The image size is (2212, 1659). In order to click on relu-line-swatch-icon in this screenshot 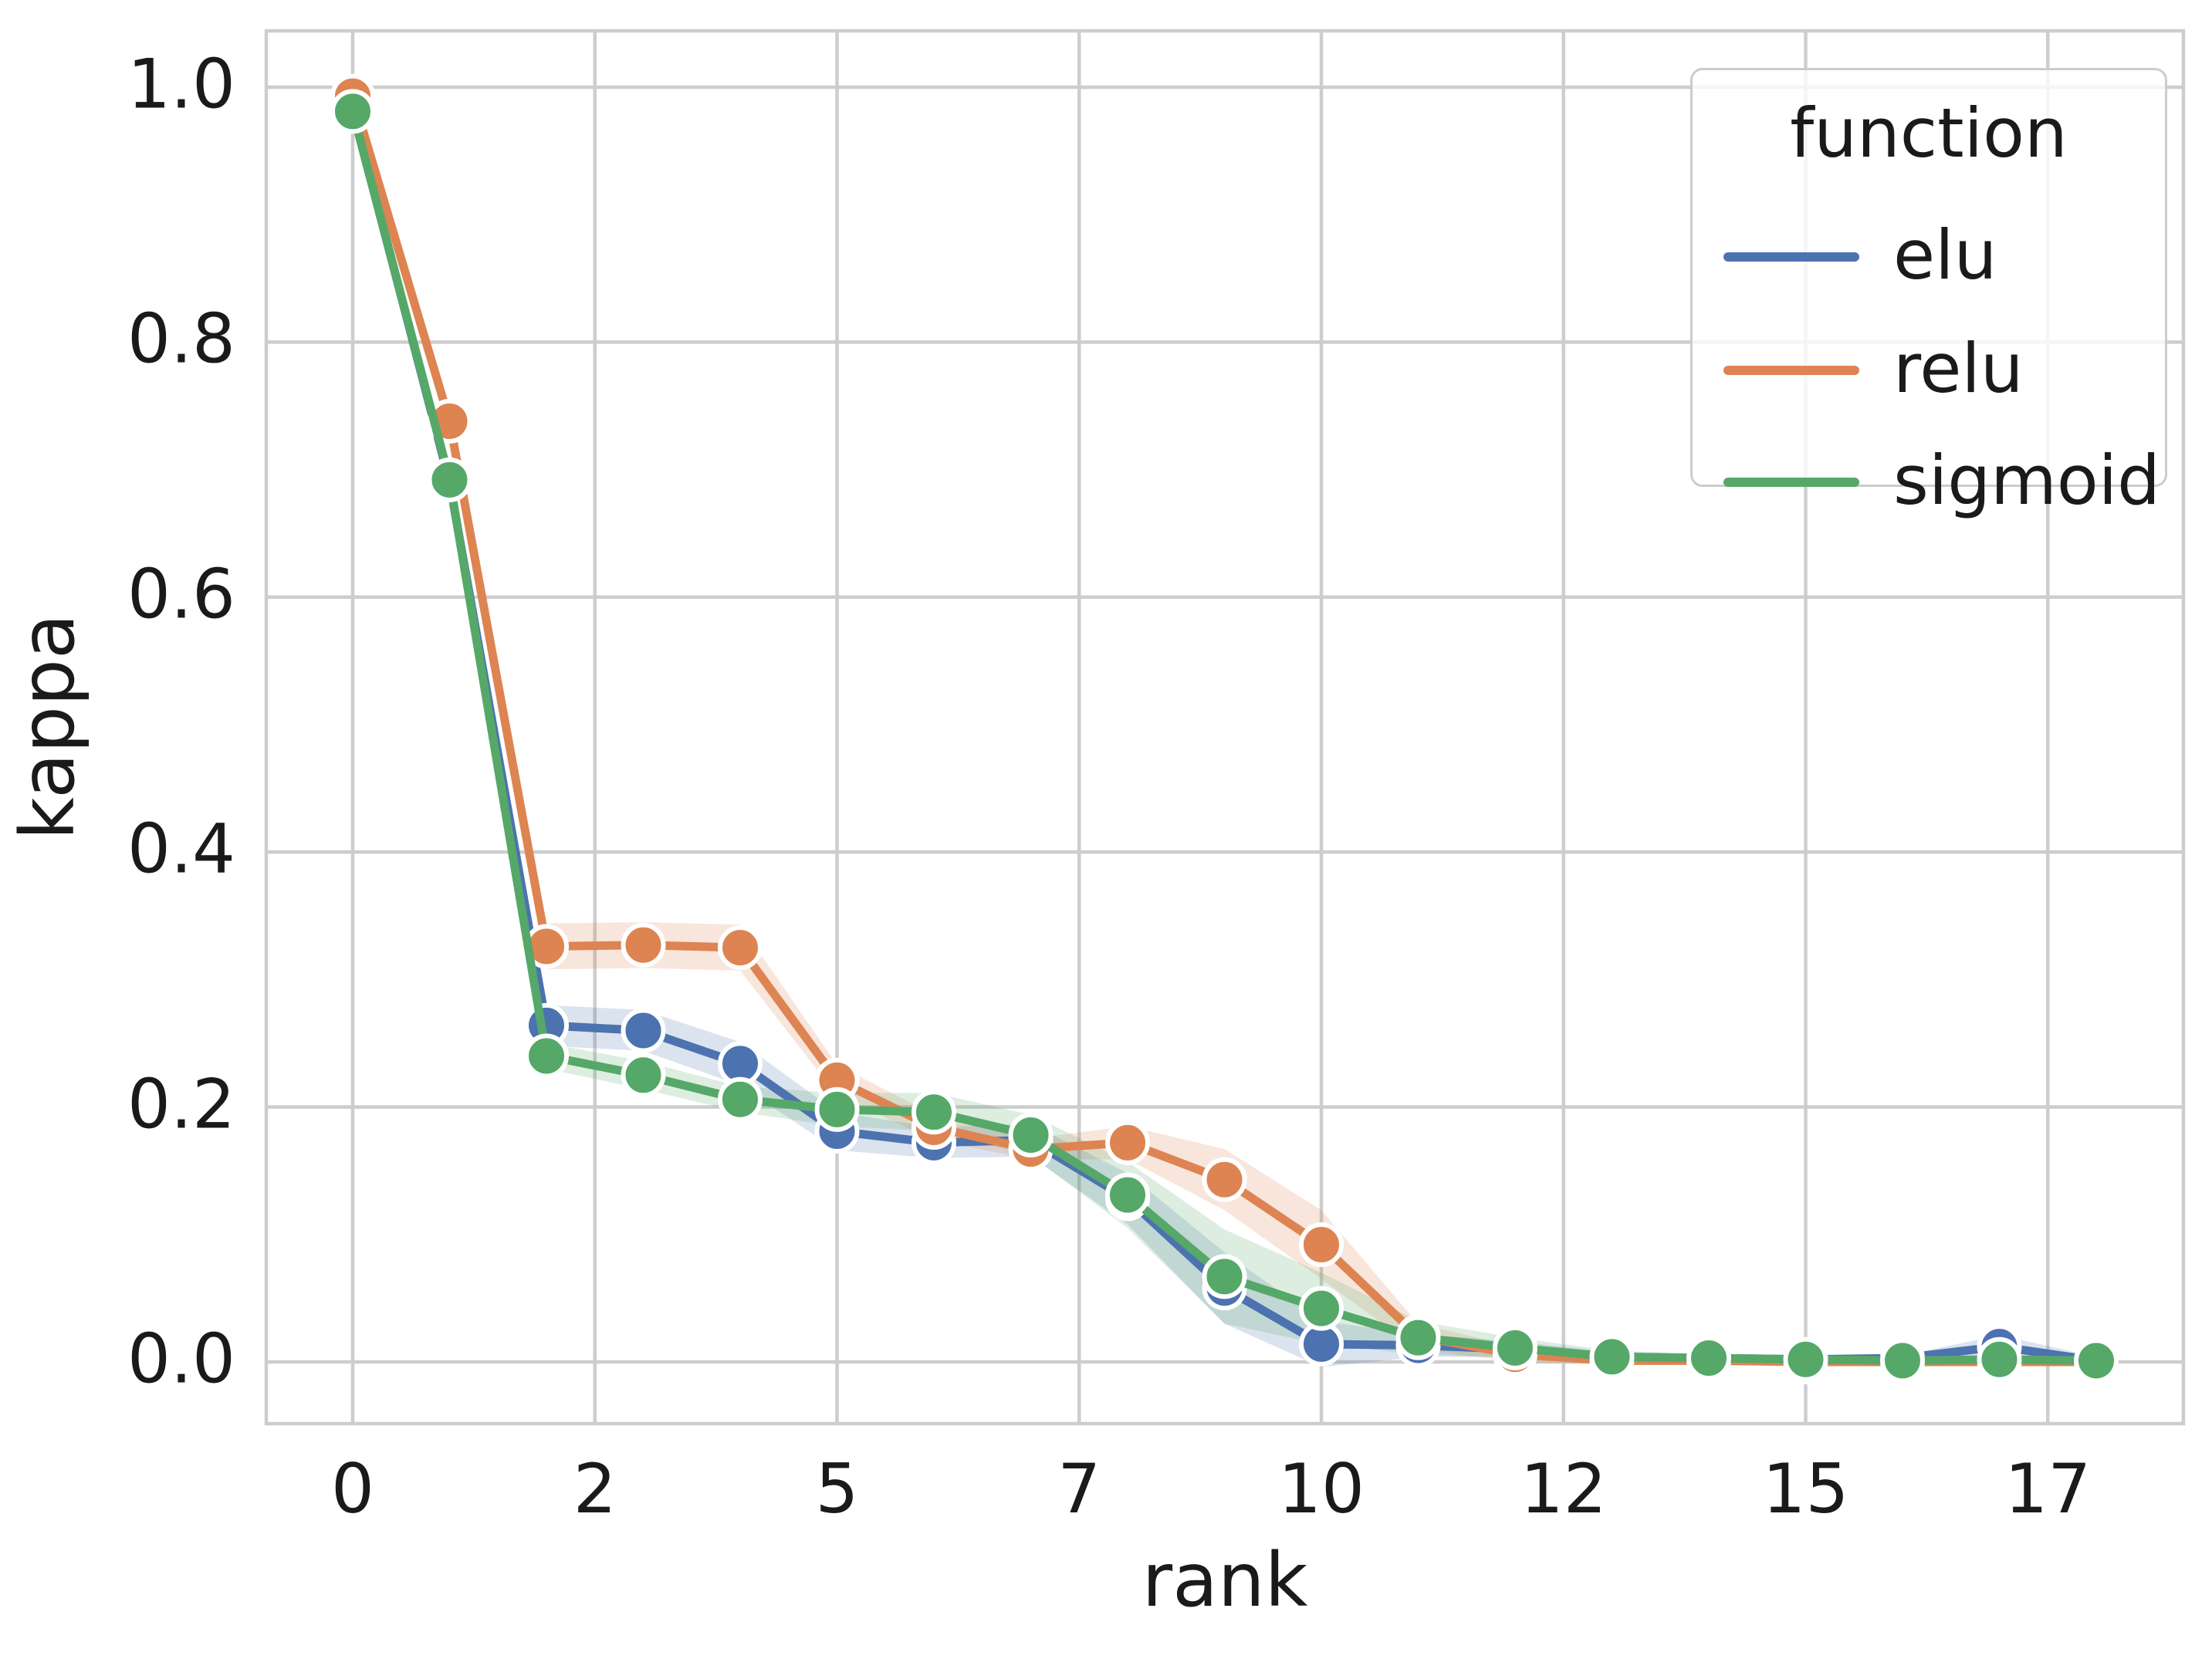, I will do `click(1791, 370)`.